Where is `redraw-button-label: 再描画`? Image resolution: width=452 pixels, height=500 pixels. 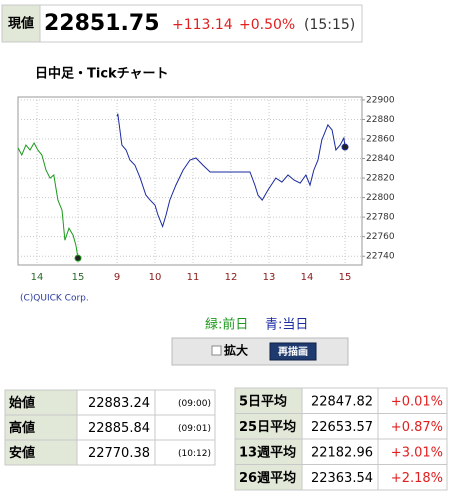
redraw-button-label: 再描画 is located at coordinates (293, 351).